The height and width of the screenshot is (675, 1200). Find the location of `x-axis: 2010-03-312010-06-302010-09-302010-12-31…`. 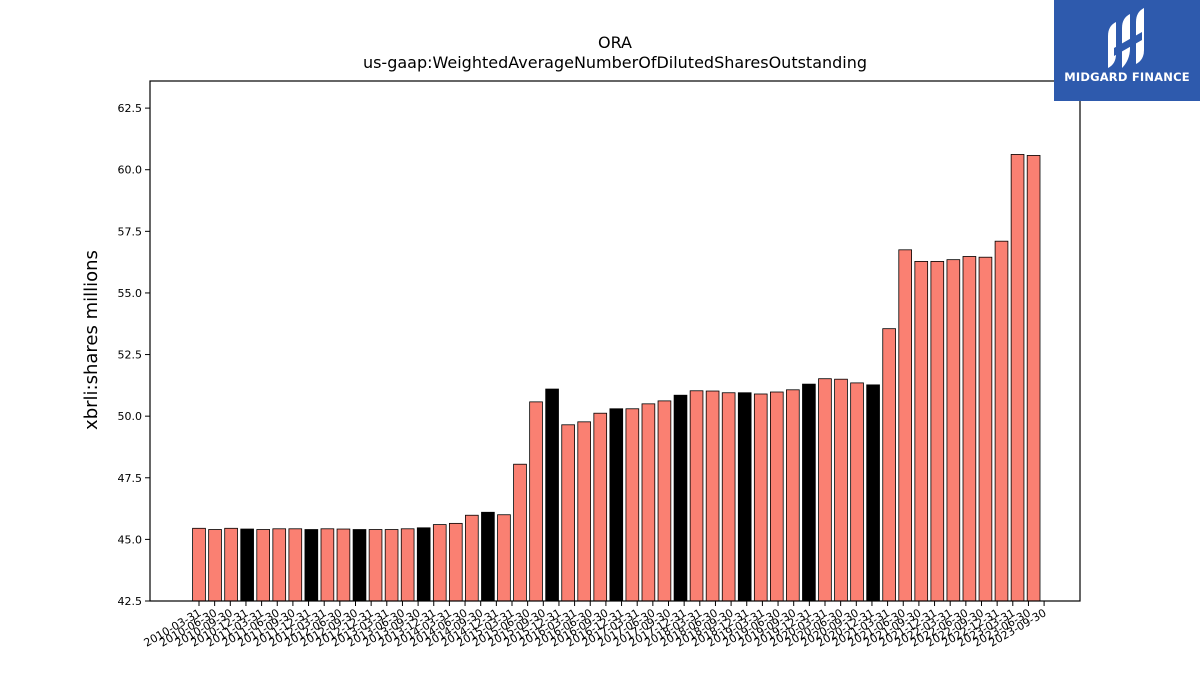

x-axis: 2010-03-312010-06-302010-09-302010-12-31… is located at coordinates (595, 625).